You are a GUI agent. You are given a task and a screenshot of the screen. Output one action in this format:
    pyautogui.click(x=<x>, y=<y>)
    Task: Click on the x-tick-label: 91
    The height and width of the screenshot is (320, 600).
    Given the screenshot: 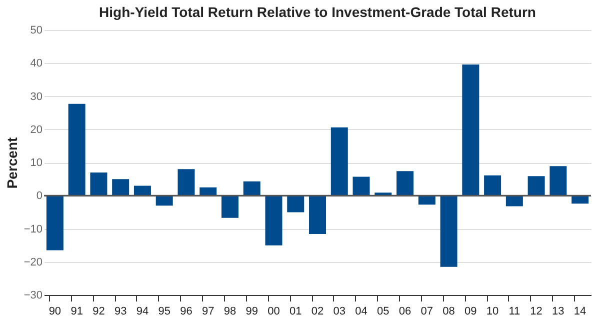 What is the action you would take?
    pyautogui.click(x=76, y=312)
    